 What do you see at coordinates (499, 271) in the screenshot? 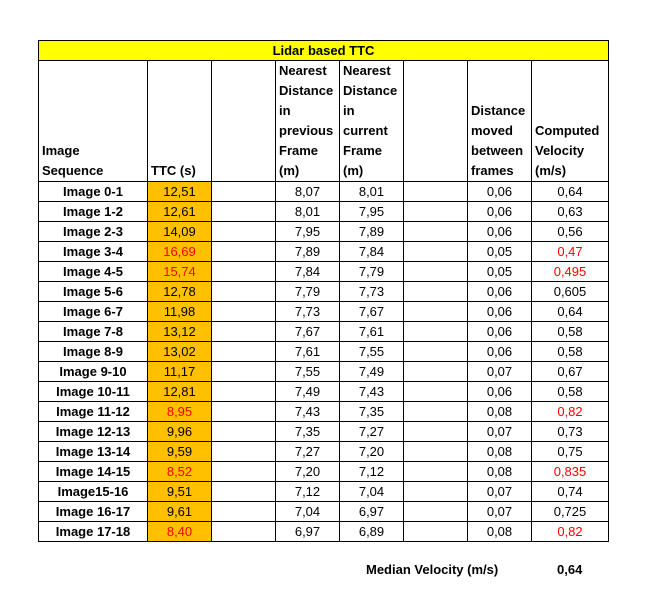
I see `distance-moved-value: 0,05` at bounding box center [499, 271].